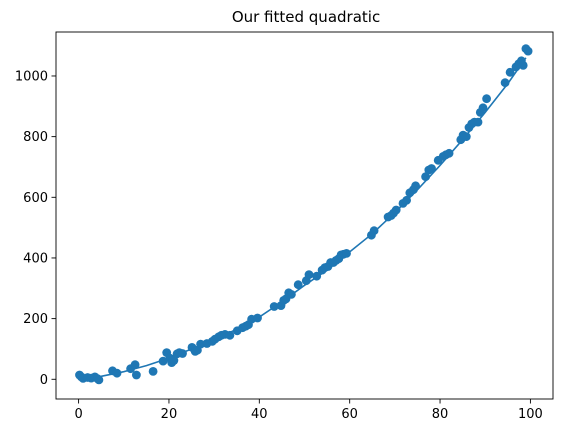 This screenshot has height=433, width=561. What do you see at coordinates (35, 137) in the screenshot?
I see `y-tick-label: 800` at bounding box center [35, 137].